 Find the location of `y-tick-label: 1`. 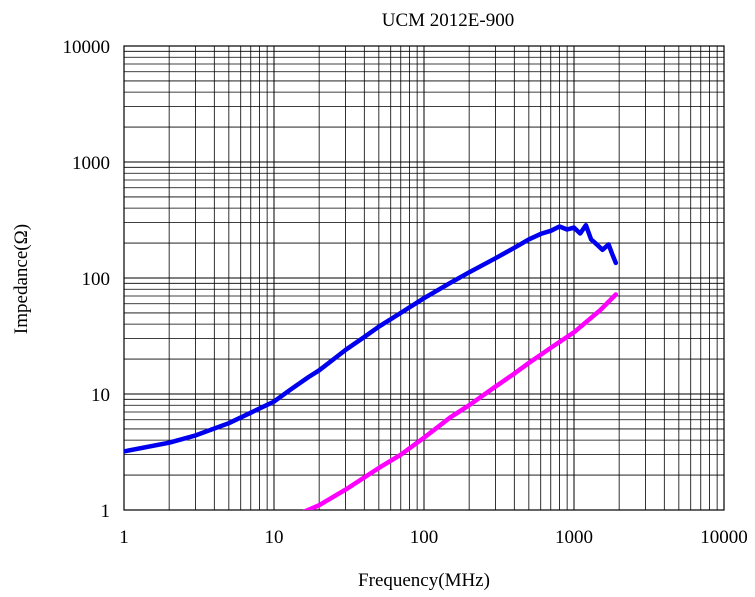

y-tick-label: 1 is located at coordinates (106, 511).